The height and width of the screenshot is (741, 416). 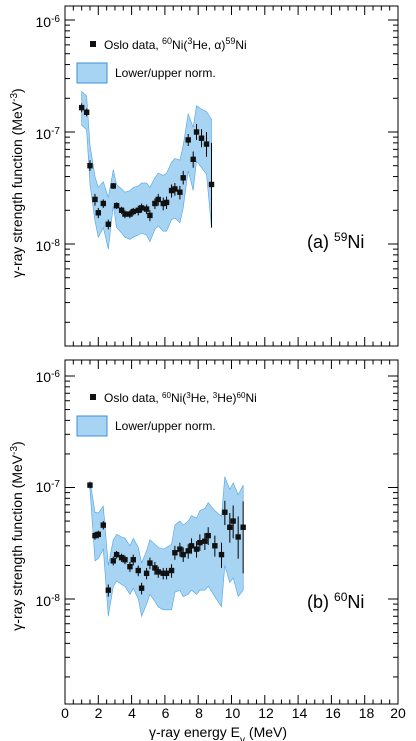 What do you see at coordinates (333, 713) in the screenshot?
I see `x-tick-label: 16` at bounding box center [333, 713].